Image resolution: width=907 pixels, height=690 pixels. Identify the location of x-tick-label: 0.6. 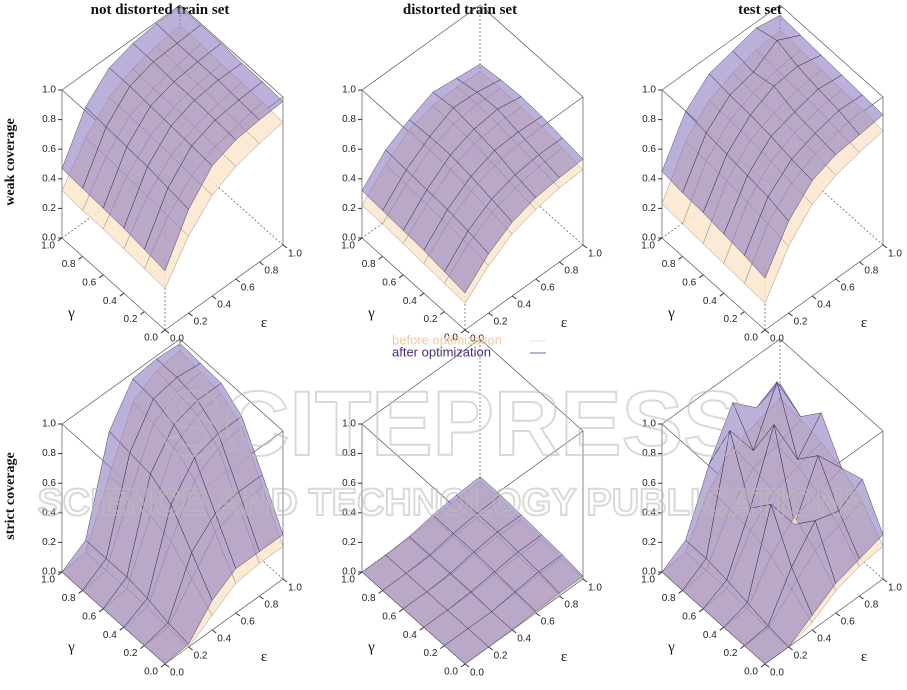
(248, 622).